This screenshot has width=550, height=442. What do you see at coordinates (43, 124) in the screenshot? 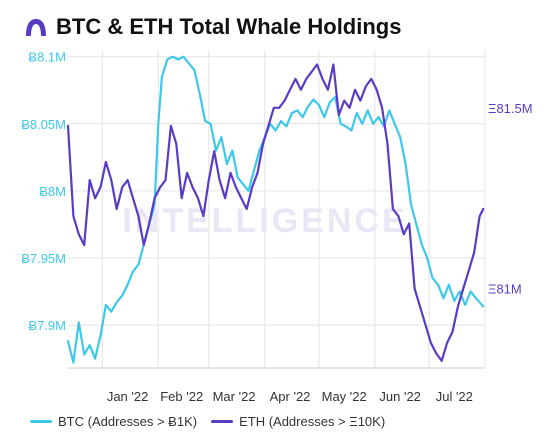
I see `y-left-tick-label: Ƀ8.05M` at bounding box center [43, 124].